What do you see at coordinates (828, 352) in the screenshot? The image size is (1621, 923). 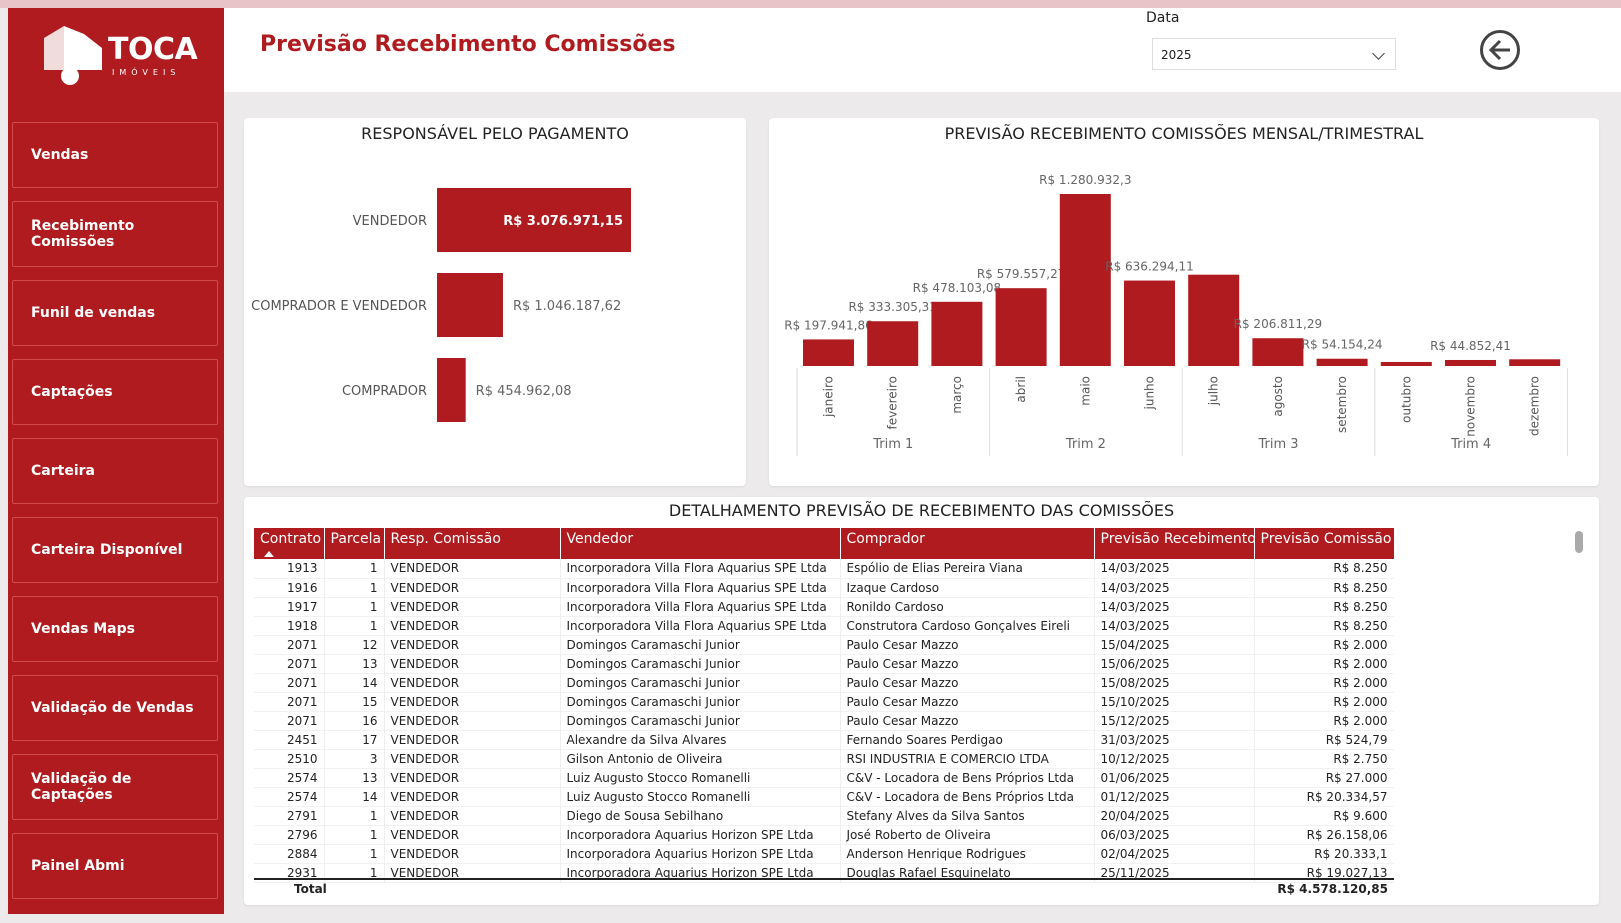 I see `bar-janeiro` at bounding box center [828, 352].